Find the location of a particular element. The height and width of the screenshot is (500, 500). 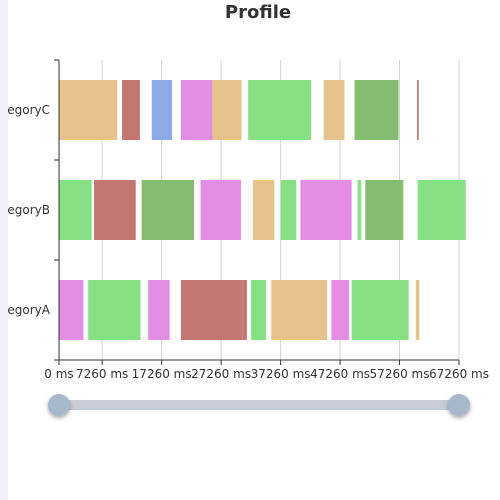

zoom-slider-track is located at coordinates (259, 405).